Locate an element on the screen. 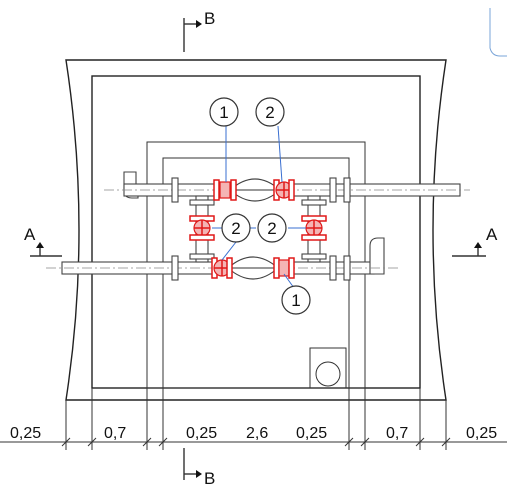  valve-2-top is located at coordinates (284, 190).